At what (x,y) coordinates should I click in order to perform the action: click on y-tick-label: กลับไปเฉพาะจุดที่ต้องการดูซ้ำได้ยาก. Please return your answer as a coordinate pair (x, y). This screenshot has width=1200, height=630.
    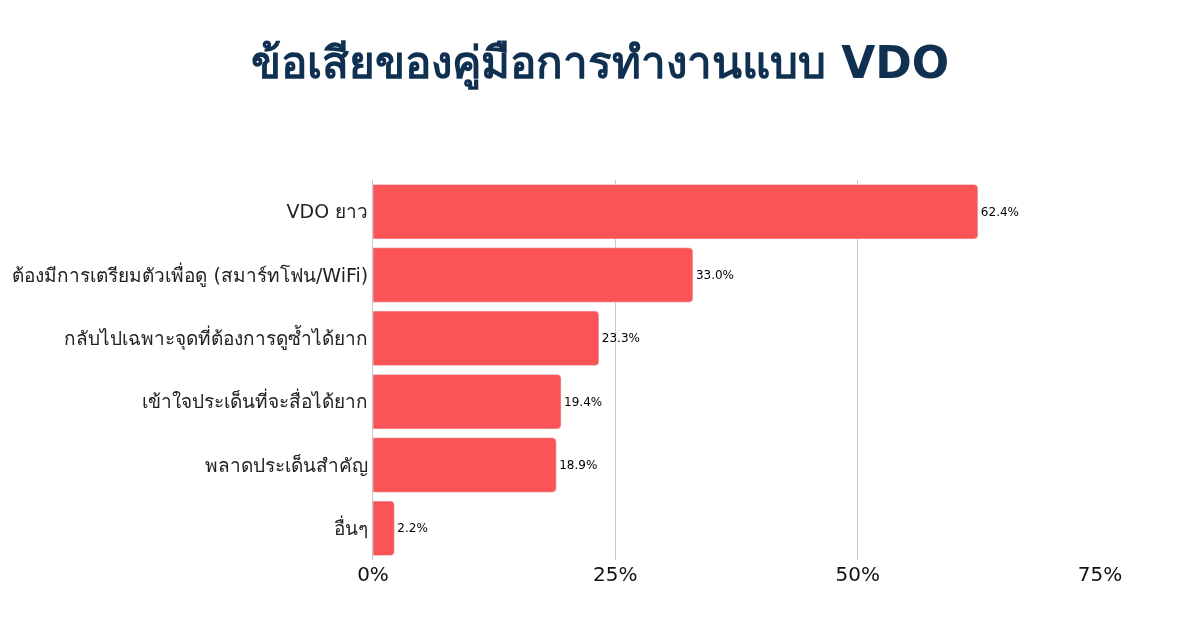
    Looking at the image, I should click on (216, 337).